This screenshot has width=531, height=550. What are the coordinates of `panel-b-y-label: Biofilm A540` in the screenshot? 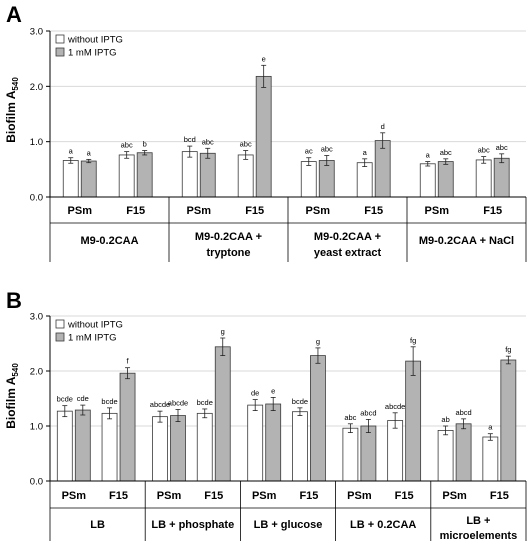 It's located at (12, 396).